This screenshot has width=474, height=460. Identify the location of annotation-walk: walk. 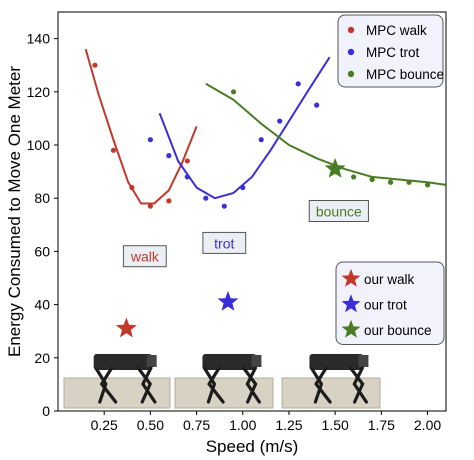
(145, 257).